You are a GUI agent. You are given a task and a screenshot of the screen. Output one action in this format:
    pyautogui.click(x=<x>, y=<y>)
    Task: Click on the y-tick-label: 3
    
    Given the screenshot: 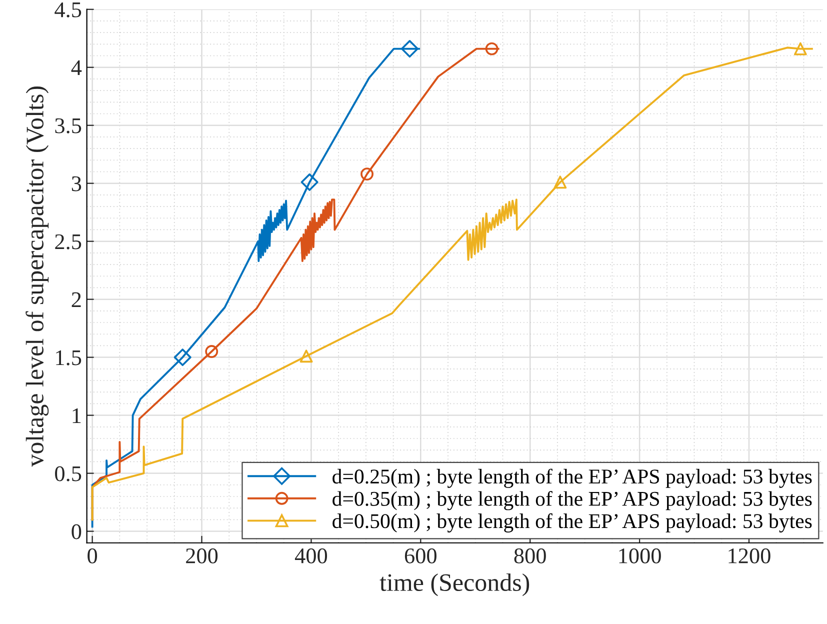 What is the action you would take?
    pyautogui.click(x=77, y=184)
    